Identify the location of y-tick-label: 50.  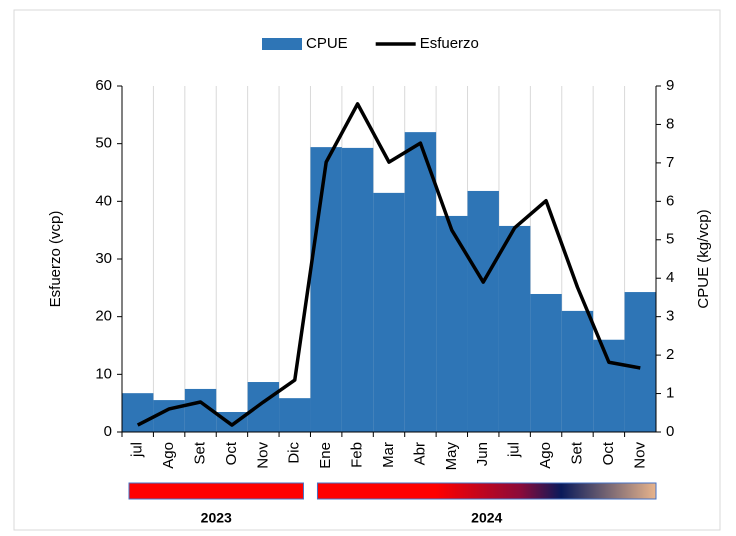
(103, 143).